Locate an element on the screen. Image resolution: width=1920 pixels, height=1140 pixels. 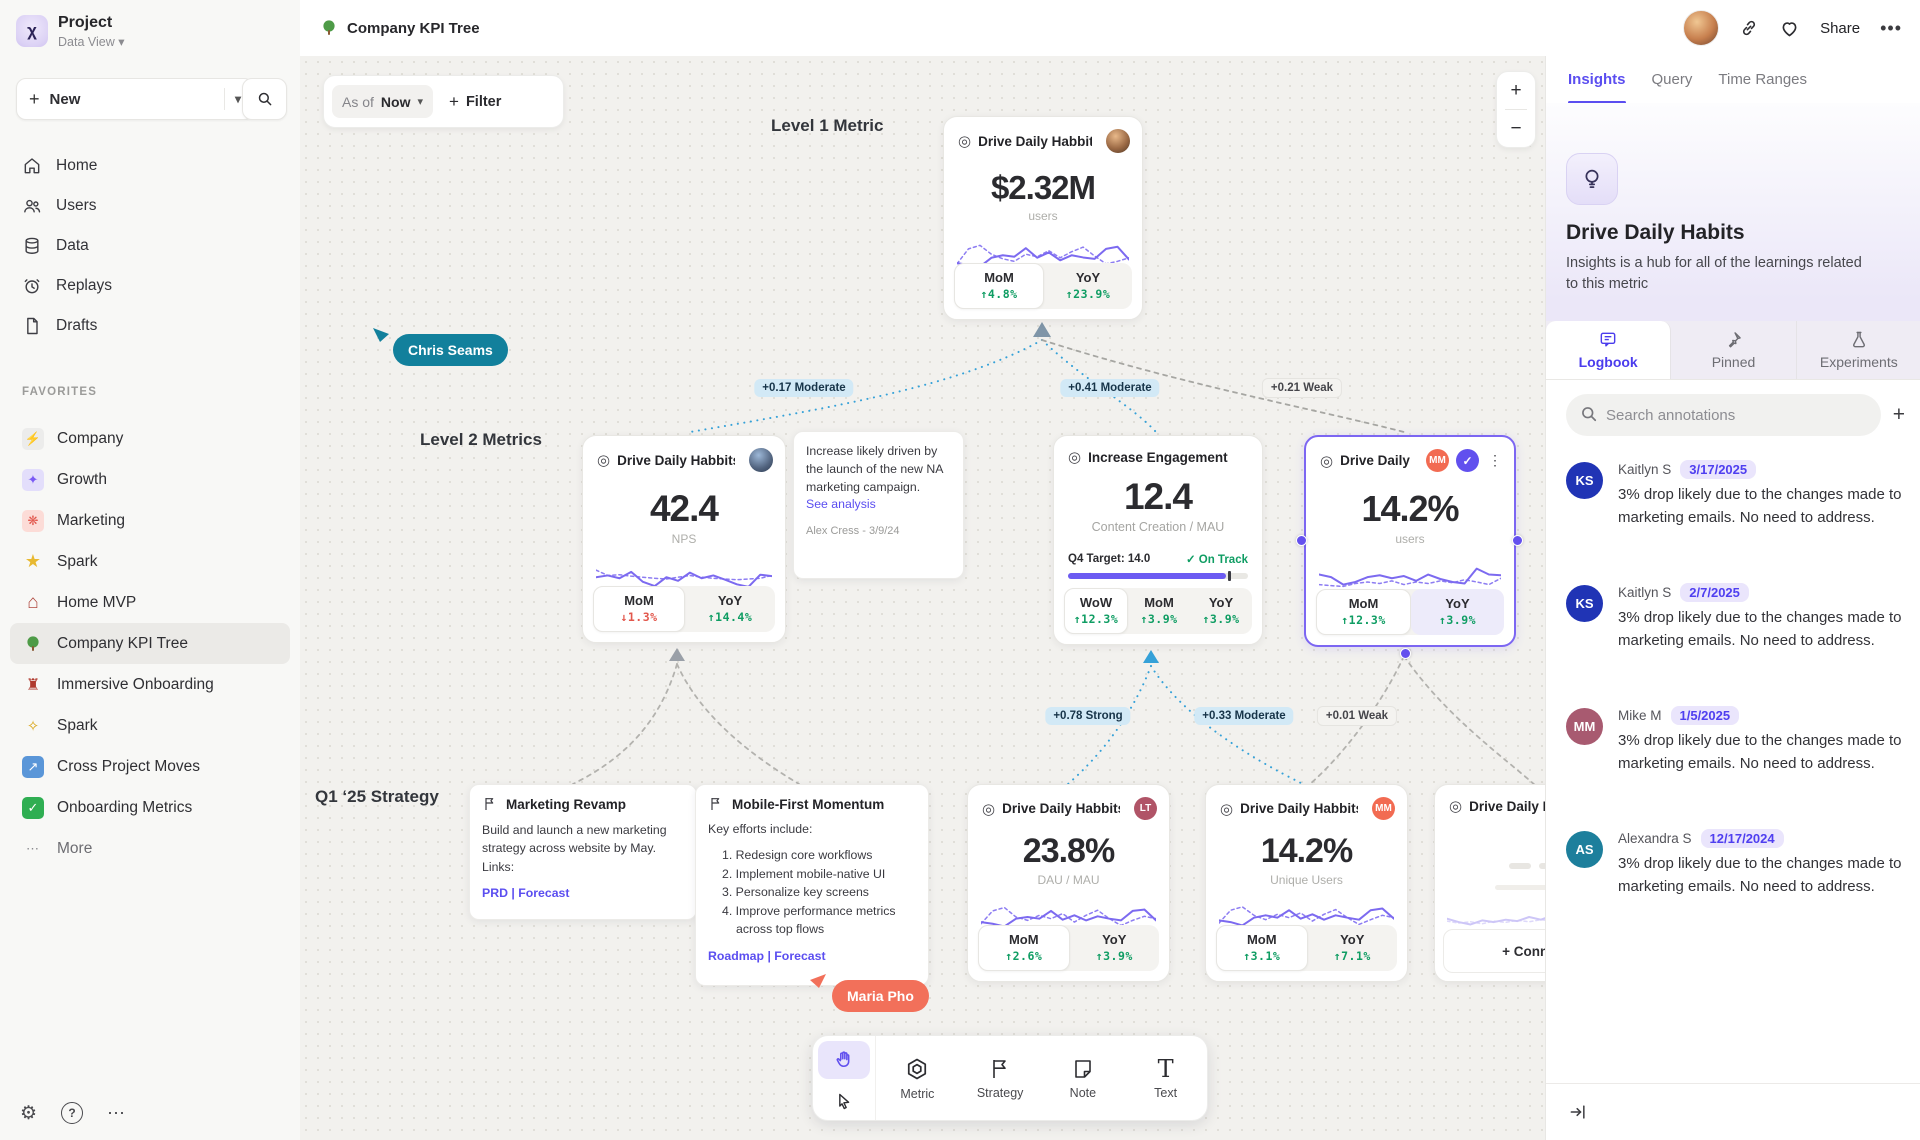
more-options-icon: ⋯ is located at coordinates (117, 1112).